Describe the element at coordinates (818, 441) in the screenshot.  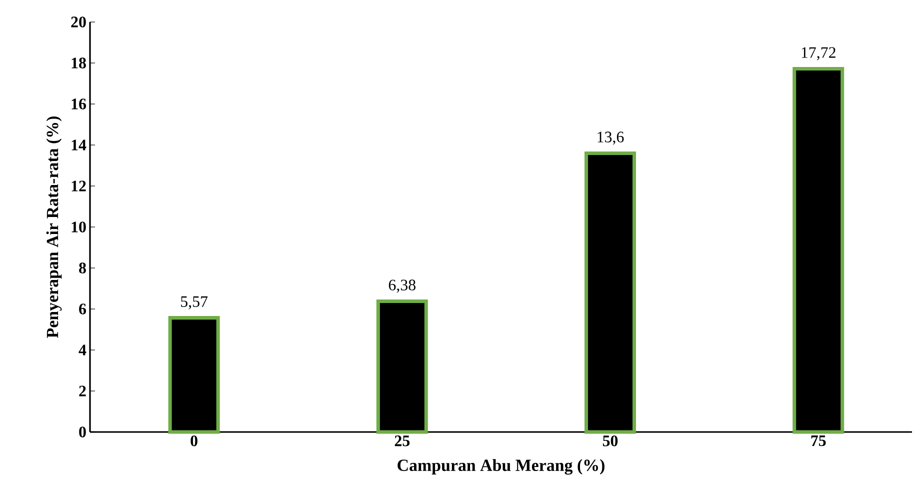
I see `x-tick-label: 75` at that location.